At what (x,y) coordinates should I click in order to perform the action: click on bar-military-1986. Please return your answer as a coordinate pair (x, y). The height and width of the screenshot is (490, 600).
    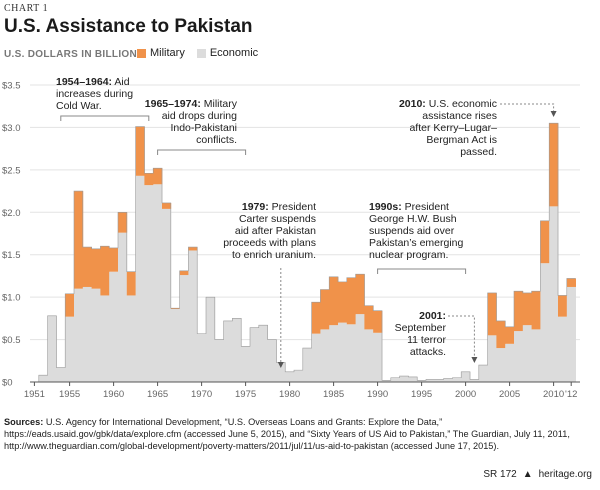
    Looking at the image, I should click on (343, 302).